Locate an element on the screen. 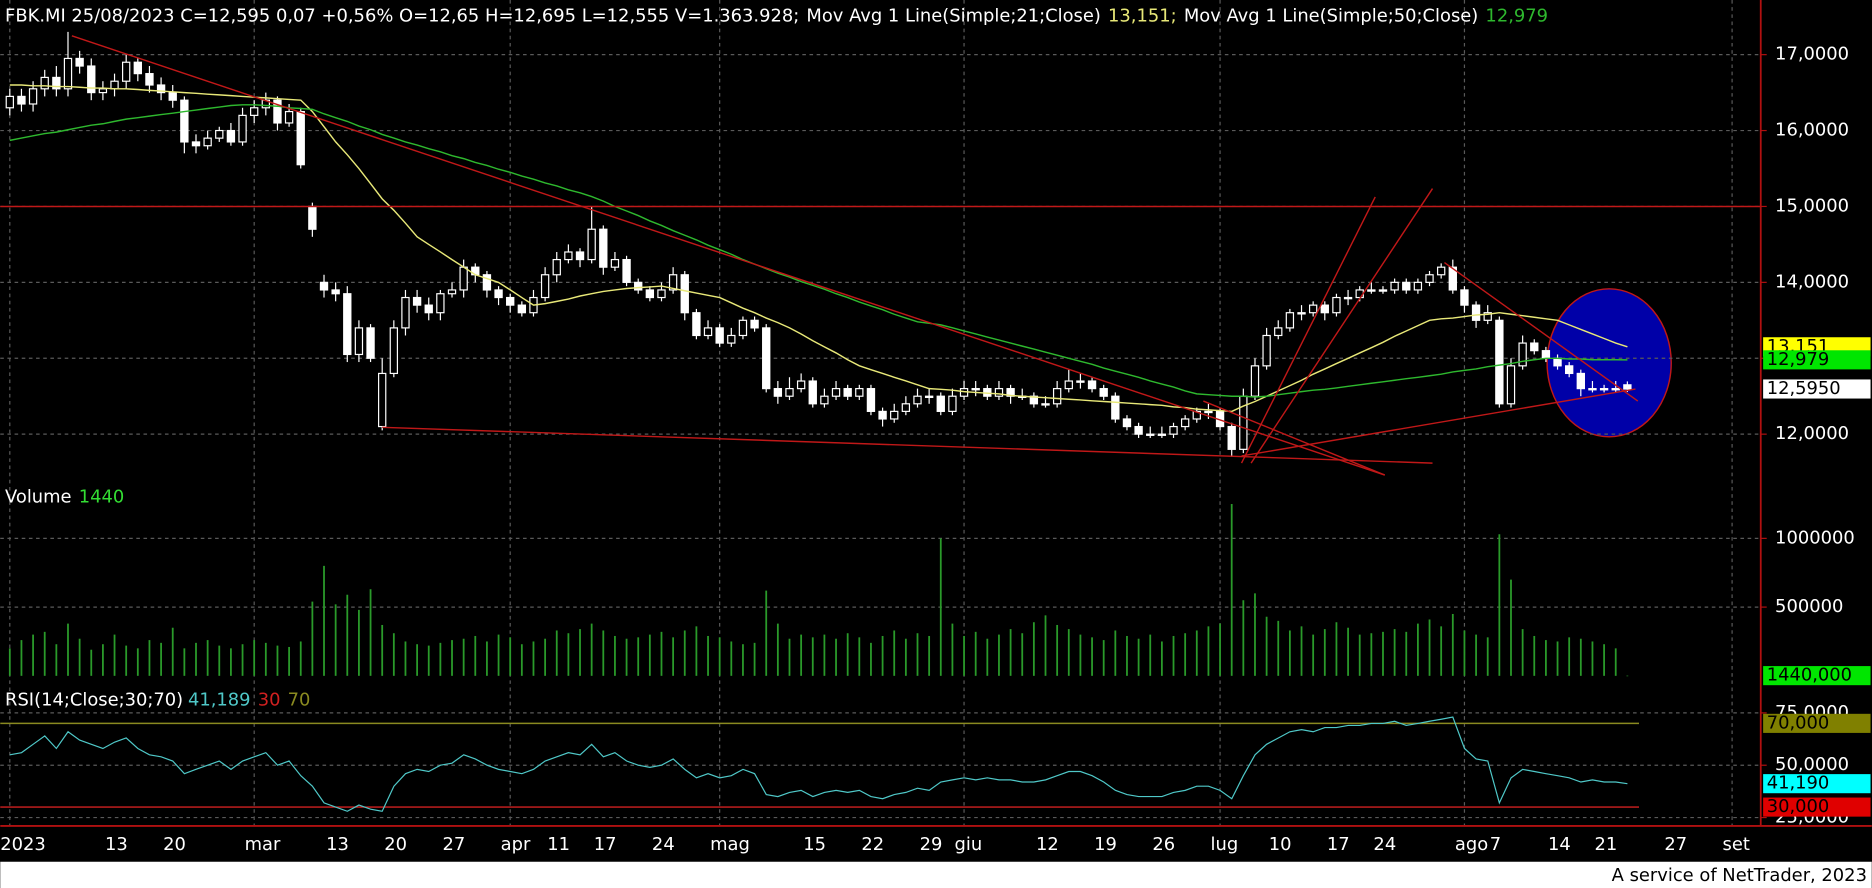  y-tick-label: 12,0000 is located at coordinates (1812, 433).